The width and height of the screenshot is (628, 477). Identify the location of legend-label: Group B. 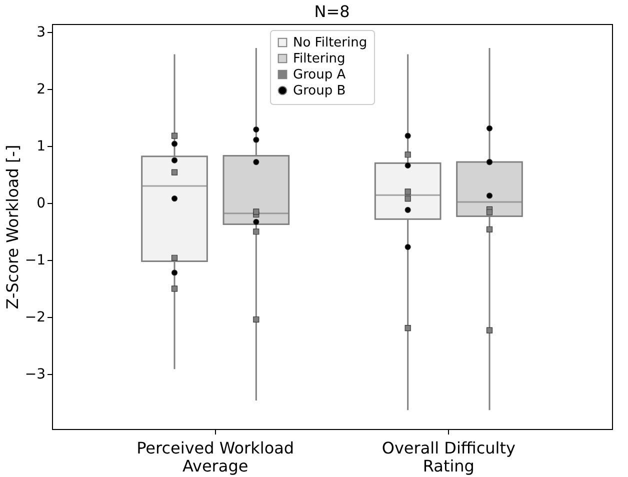
(319, 91).